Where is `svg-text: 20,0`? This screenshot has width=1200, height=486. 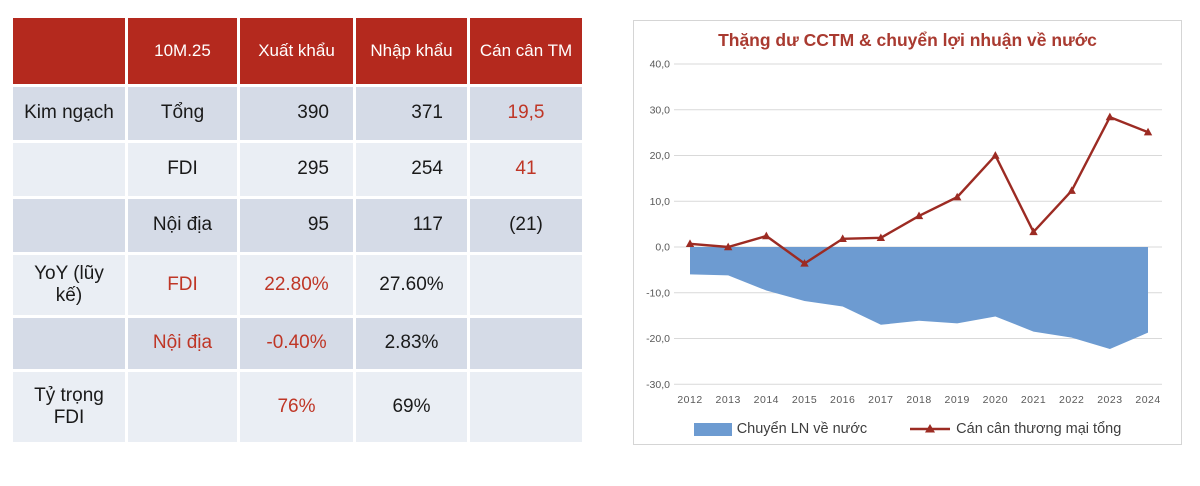 svg-text: 20,0 is located at coordinates (660, 156).